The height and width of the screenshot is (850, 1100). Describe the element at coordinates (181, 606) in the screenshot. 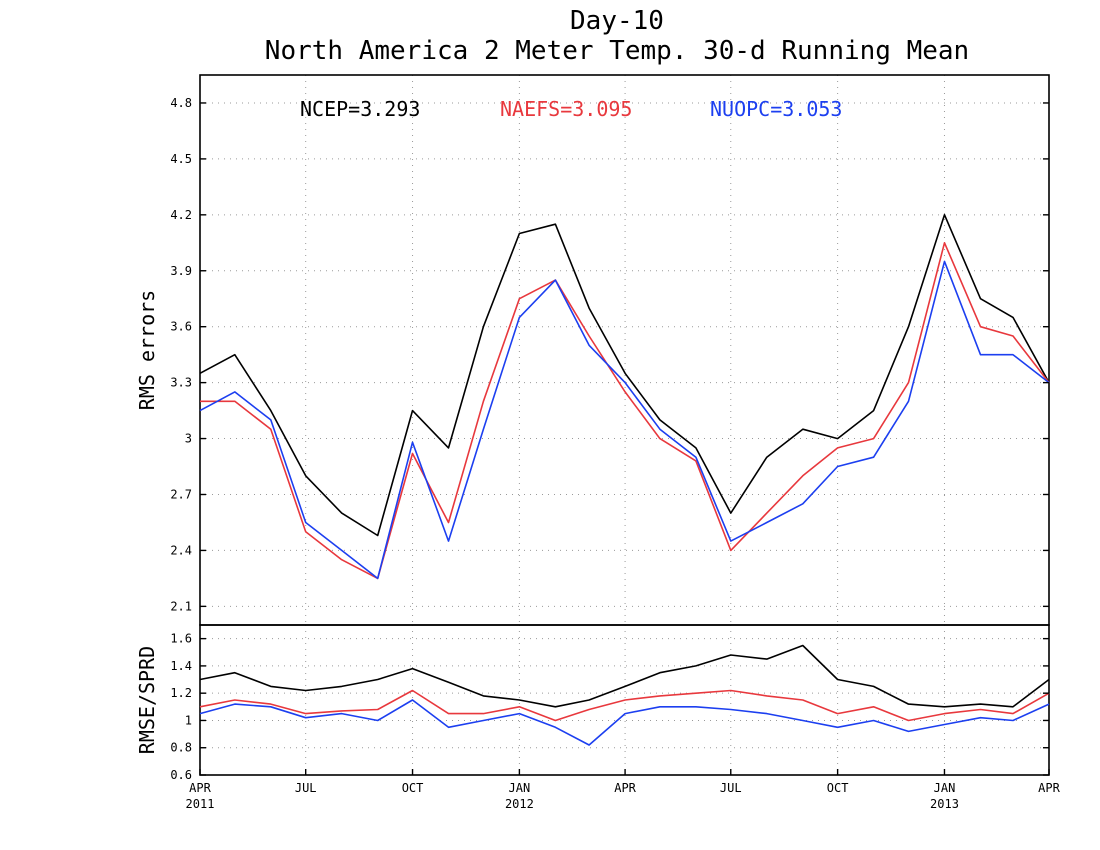

I see `top-y-tick-label: 2.1` at that location.